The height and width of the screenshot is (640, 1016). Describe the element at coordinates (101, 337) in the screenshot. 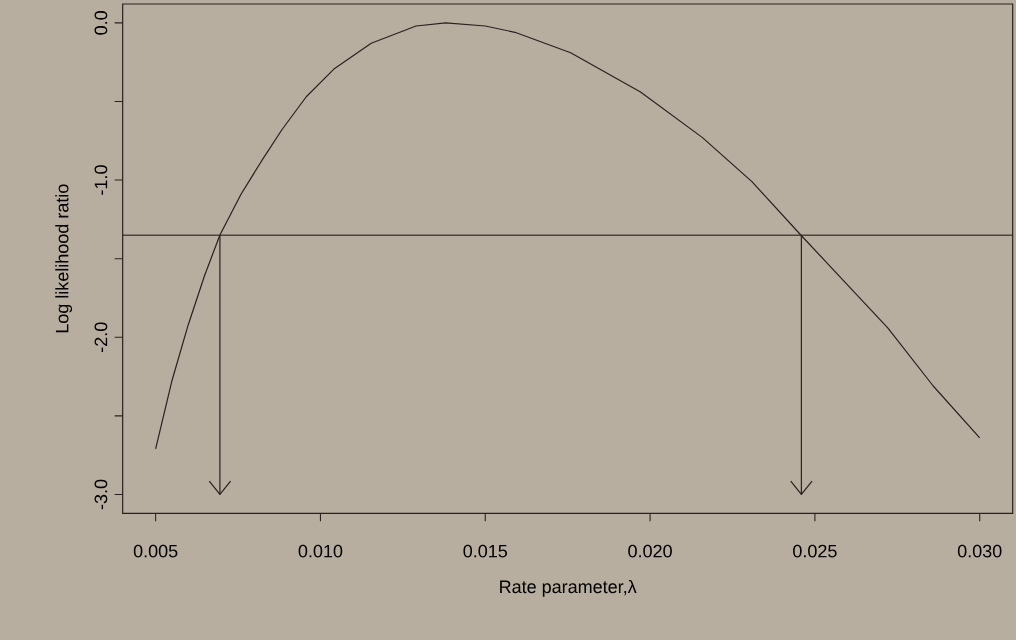

I see `y-tick-label: -2.0` at that location.